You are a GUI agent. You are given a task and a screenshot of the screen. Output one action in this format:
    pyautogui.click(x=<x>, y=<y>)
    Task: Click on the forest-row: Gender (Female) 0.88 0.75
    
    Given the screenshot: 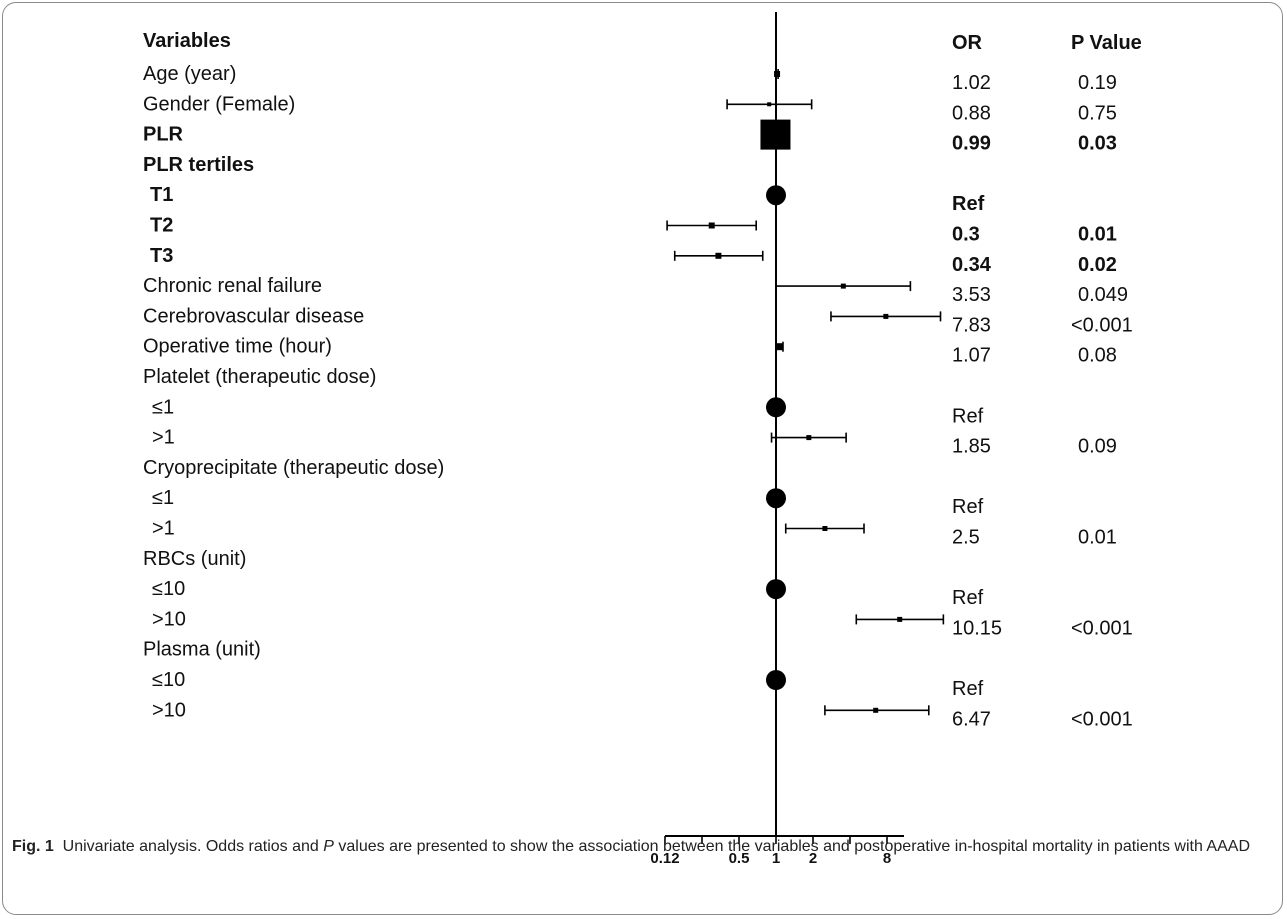 What is the action you would take?
    pyautogui.click(x=630, y=108)
    